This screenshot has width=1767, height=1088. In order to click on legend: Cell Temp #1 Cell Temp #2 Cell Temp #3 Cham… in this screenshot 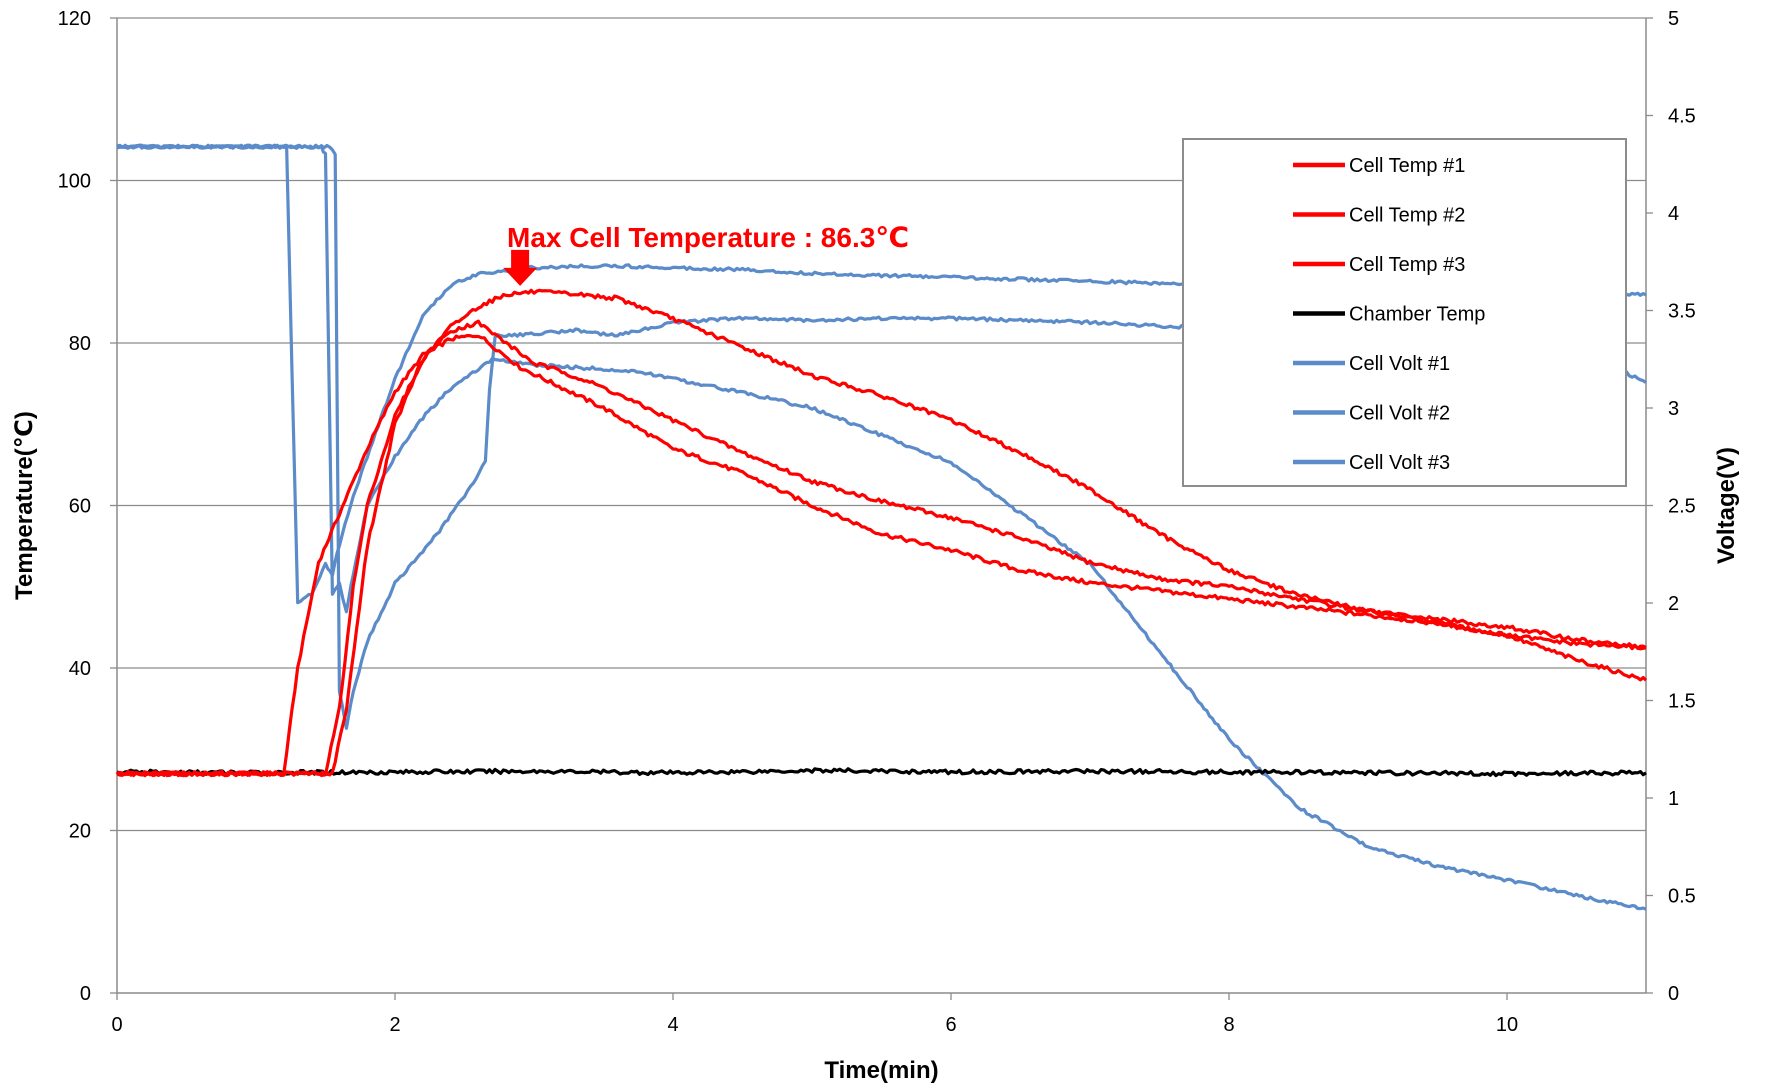, I will do `click(1404, 312)`.